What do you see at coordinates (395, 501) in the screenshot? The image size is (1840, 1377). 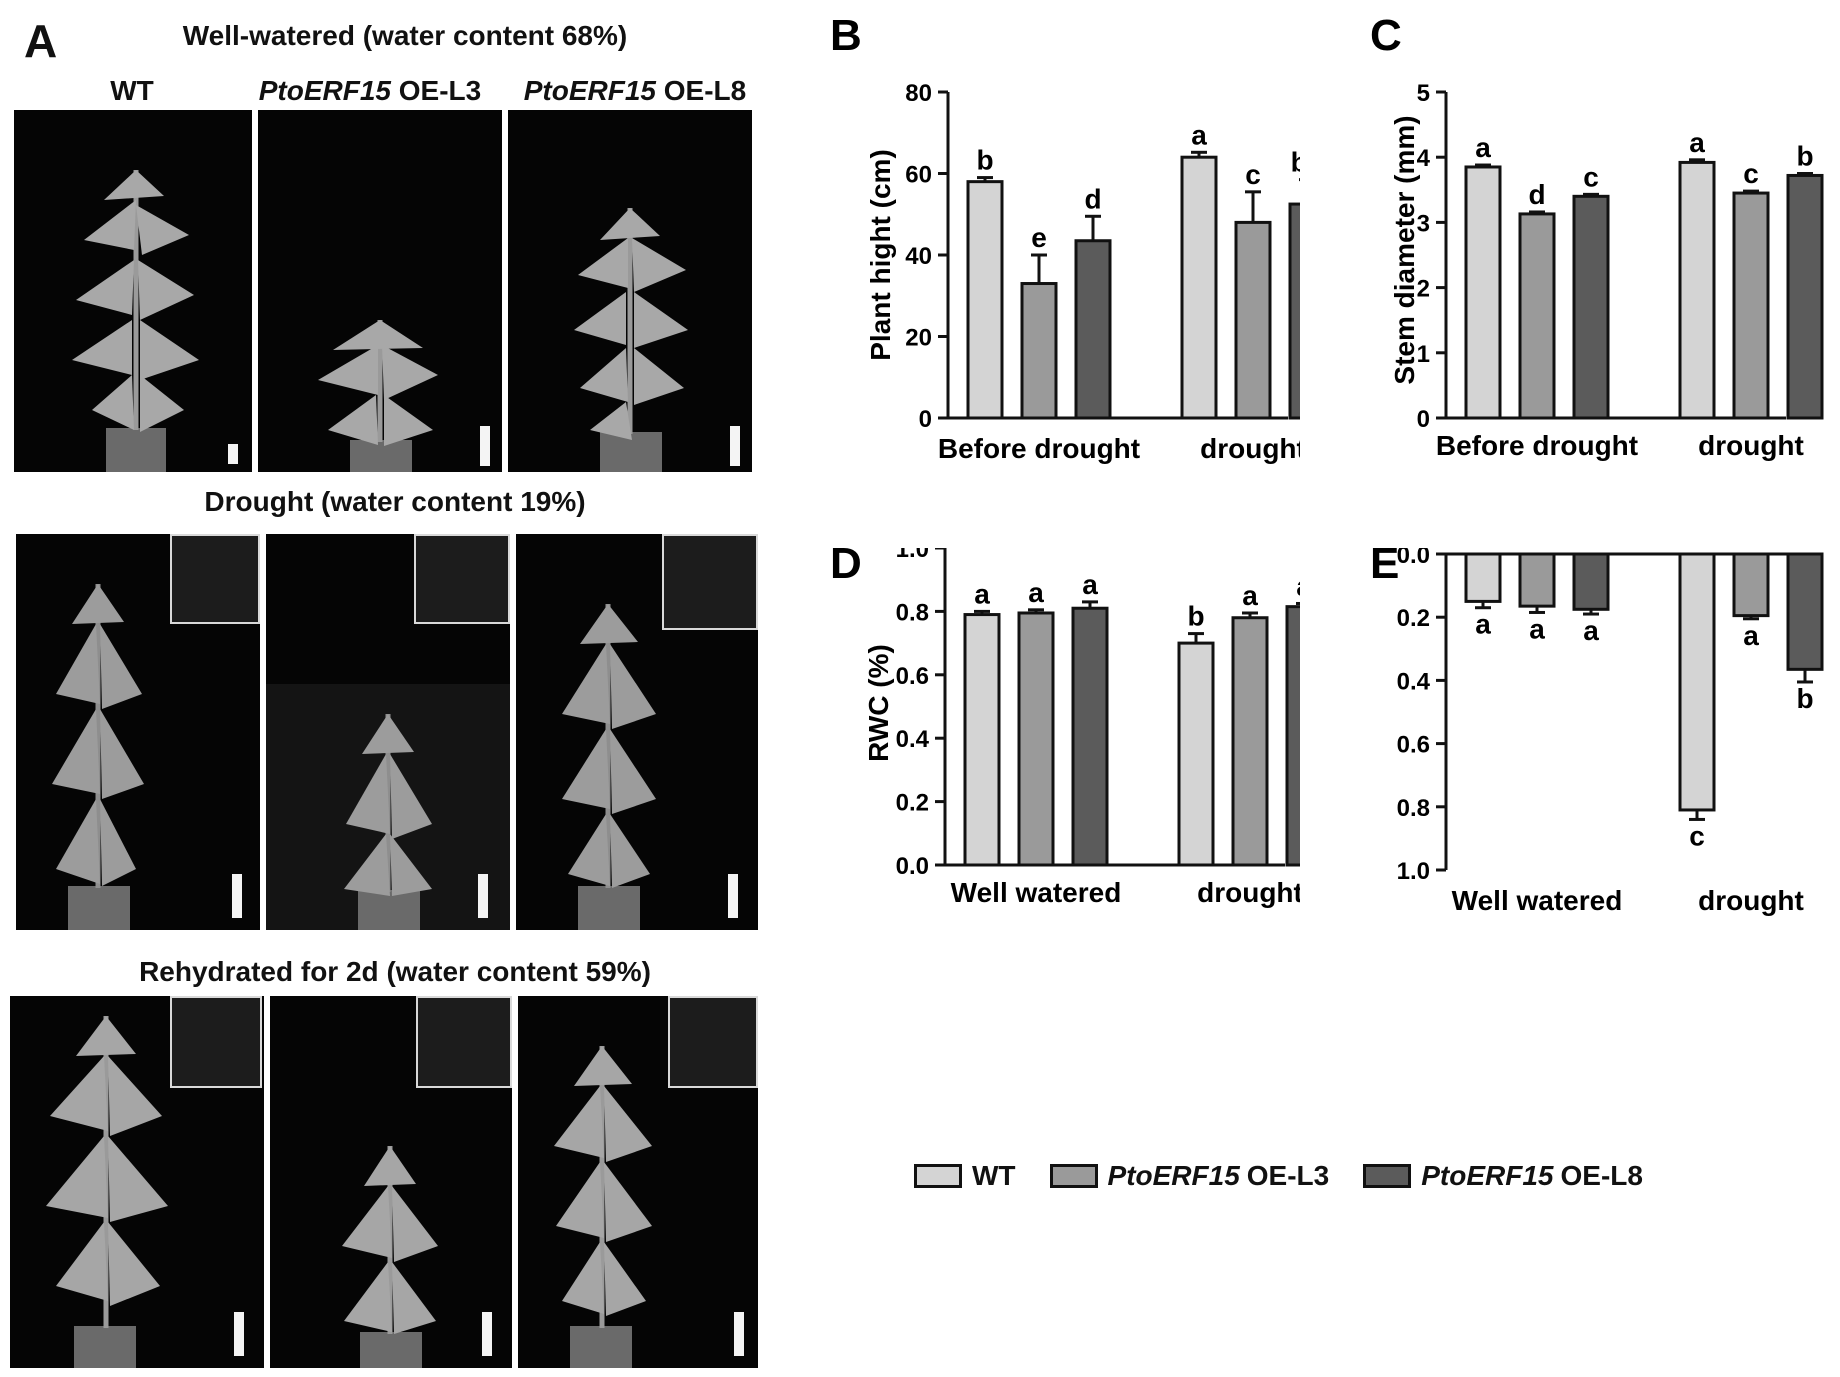 I see `row-title-drought: Drought (water content 19%)` at bounding box center [395, 501].